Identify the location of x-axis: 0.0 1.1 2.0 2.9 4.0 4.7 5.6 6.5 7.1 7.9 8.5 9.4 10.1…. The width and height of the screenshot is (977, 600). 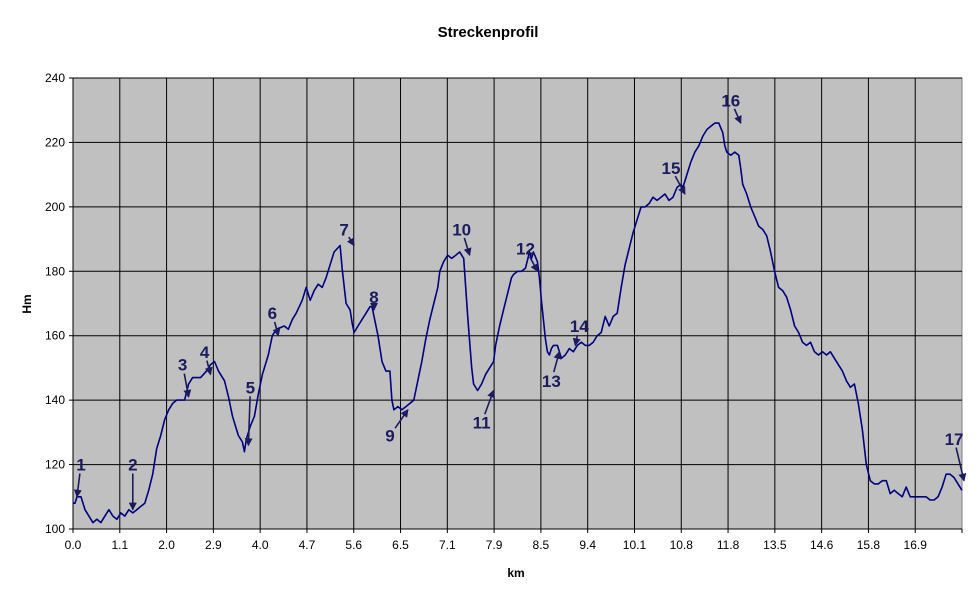
(514, 540).